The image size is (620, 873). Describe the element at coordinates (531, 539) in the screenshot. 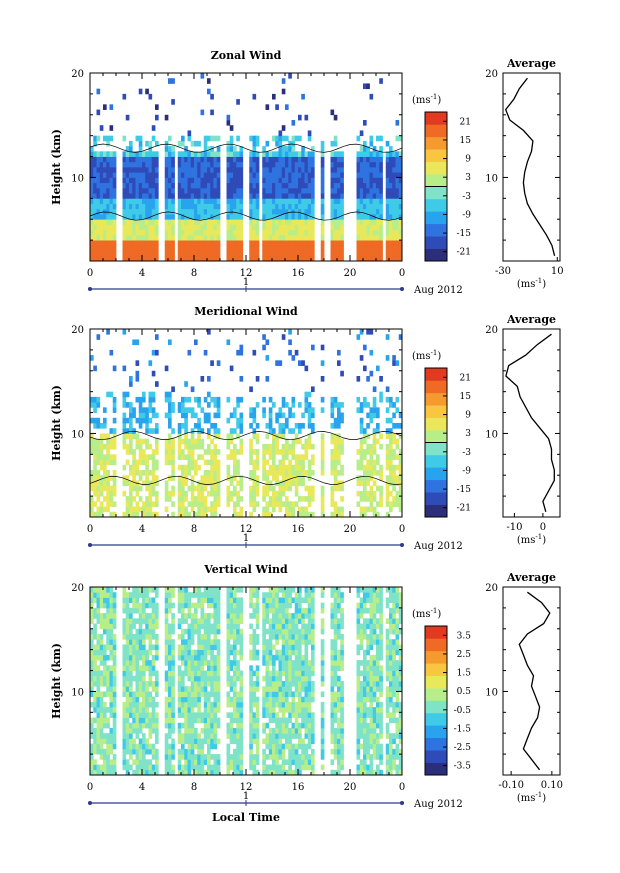

I see `profile-unit: (ms-1)` at that location.